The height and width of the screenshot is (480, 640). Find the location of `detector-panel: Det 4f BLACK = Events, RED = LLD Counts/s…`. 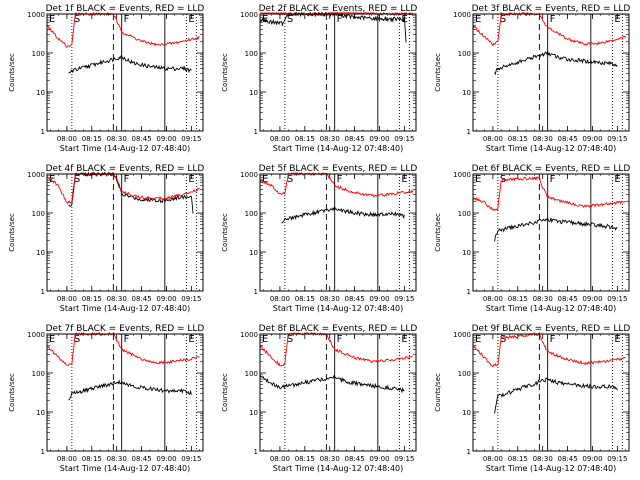

detector-panel: Det 4f BLACK = Events, RED = LLD Counts/s… is located at coordinates (106, 238).